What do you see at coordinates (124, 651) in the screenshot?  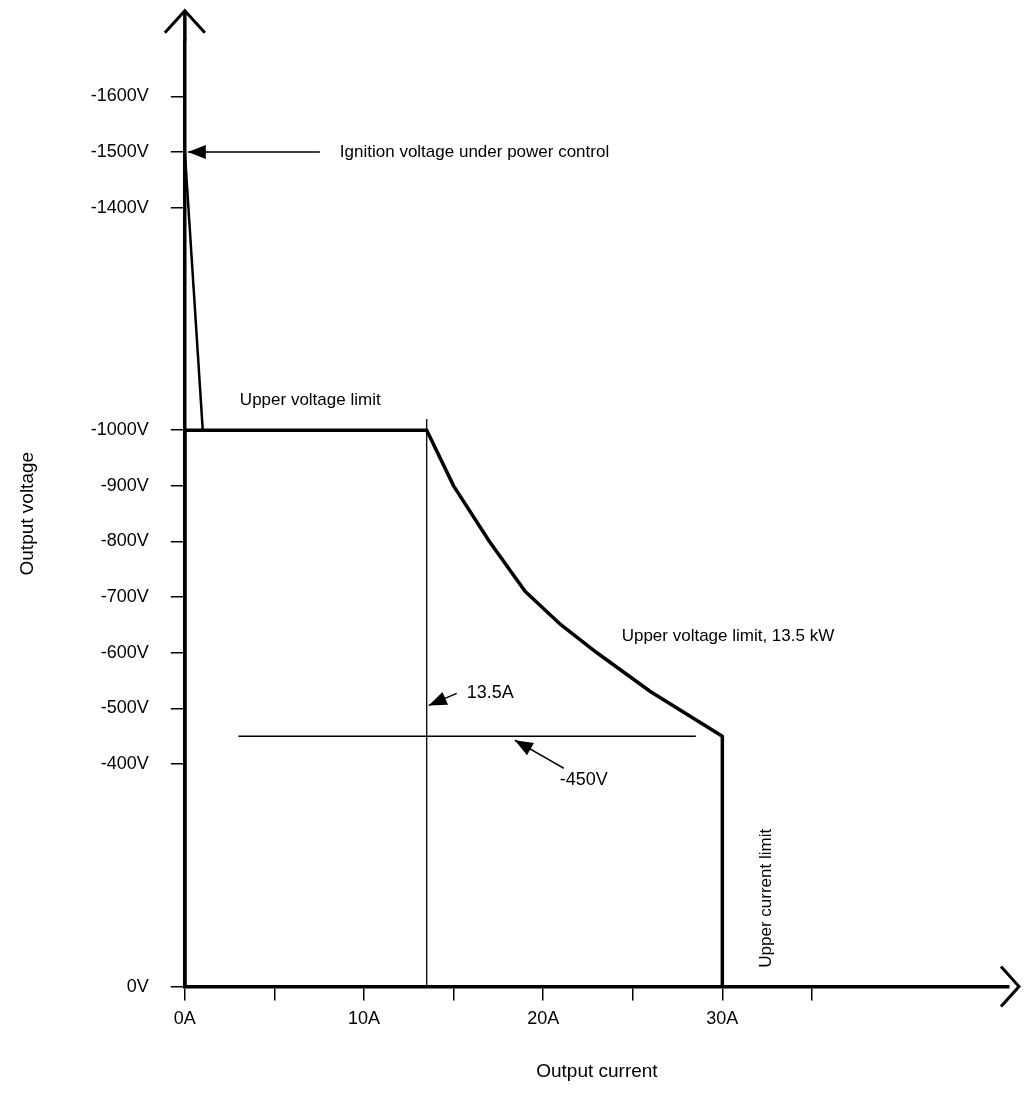 I see `y-tick-label: -600V` at bounding box center [124, 651].